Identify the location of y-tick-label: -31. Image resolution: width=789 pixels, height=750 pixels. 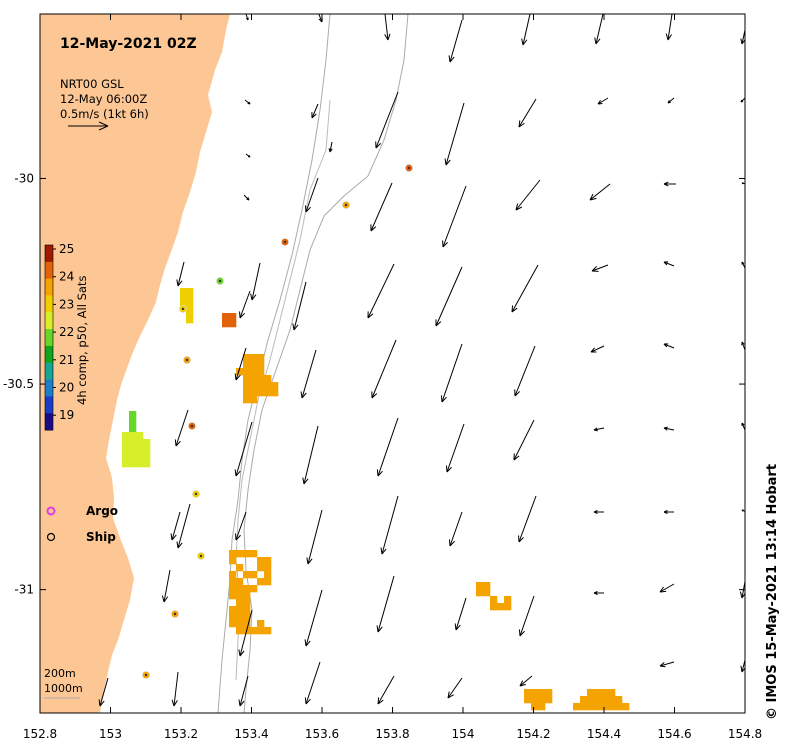
(24, 590).